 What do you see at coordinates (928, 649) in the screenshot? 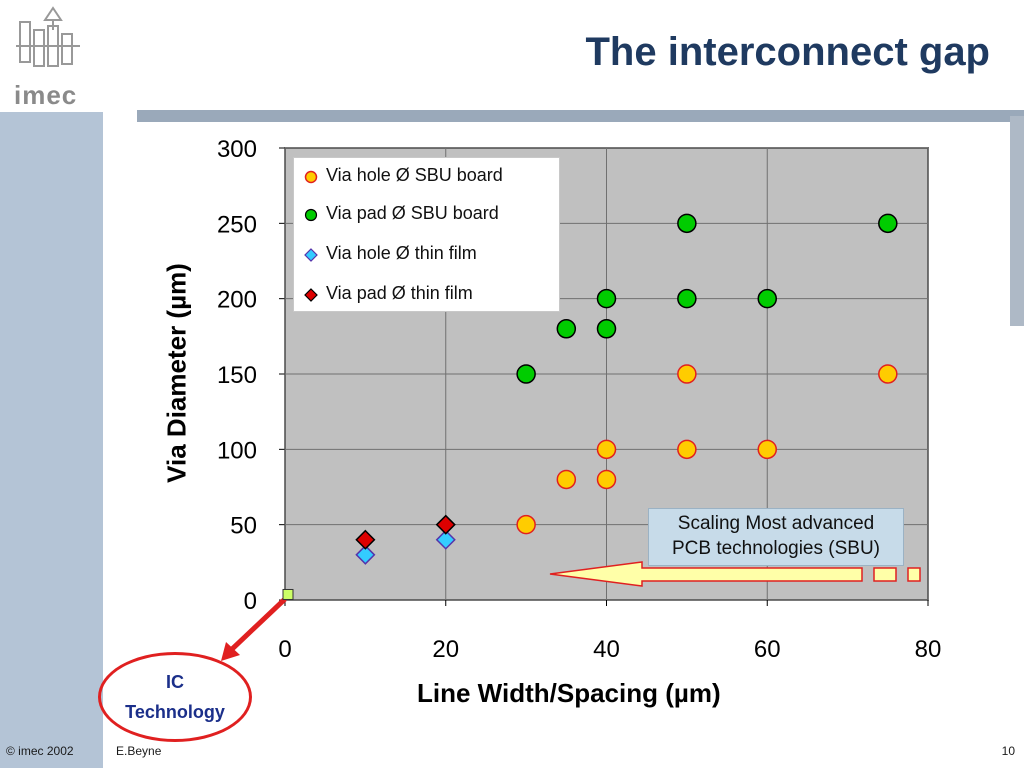
I see `x-tick-label: 80` at bounding box center [928, 649].